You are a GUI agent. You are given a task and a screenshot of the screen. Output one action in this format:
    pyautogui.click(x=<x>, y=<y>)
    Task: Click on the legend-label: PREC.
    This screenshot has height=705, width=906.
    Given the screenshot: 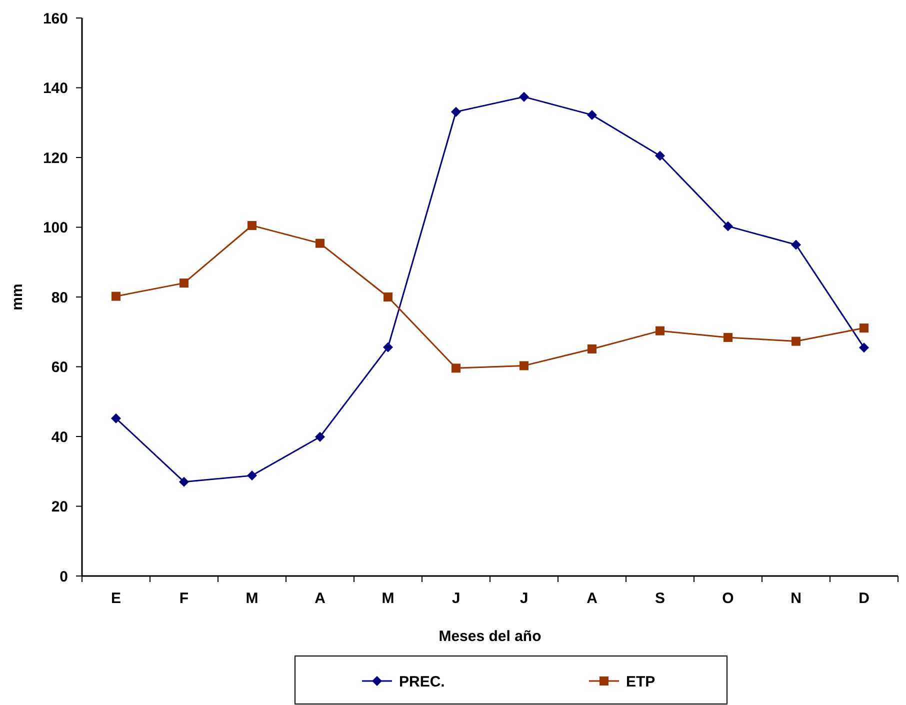 What is the action you would take?
    pyautogui.click(x=422, y=681)
    